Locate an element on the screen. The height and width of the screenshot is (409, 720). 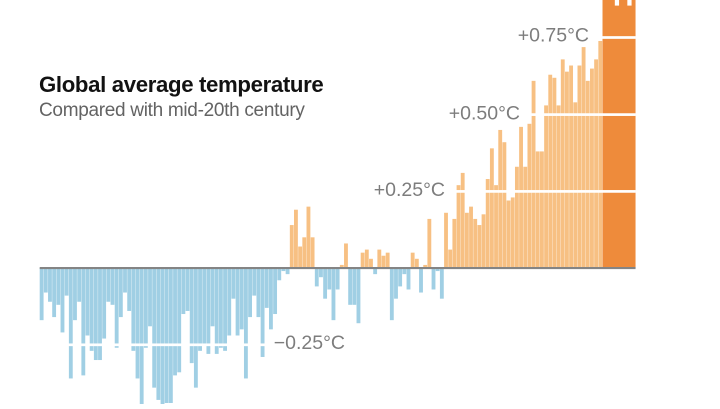
svg-text: +0.50°C is located at coordinates (484, 114).